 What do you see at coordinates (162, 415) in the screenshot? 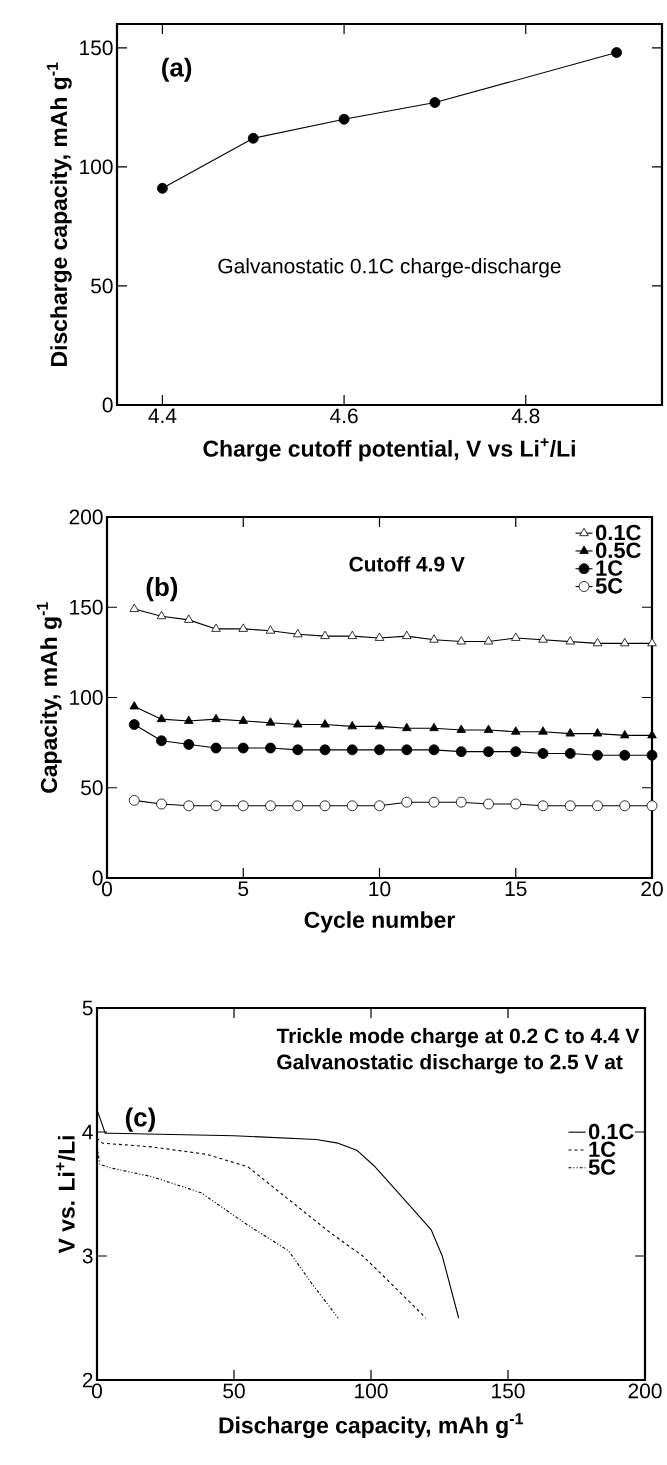
I see `x-tick-label: 4.4` at bounding box center [162, 415].